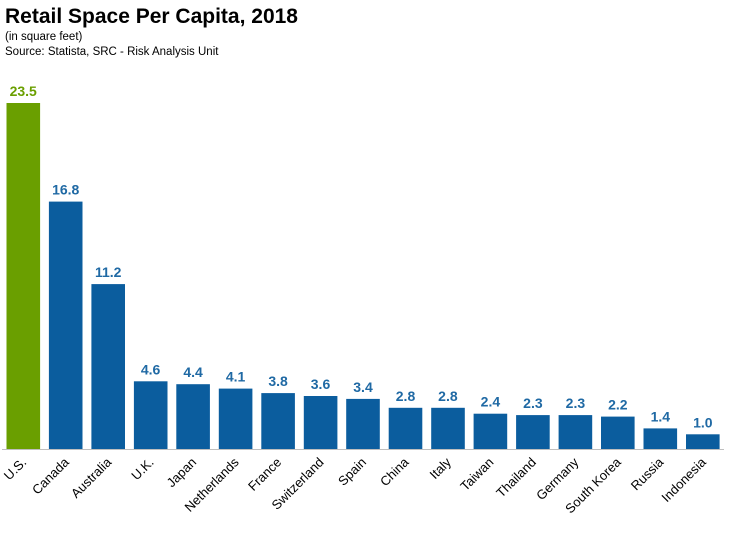 The image size is (735, 547). I want to click on chart-subtitle: (in square feet), so click(44, 37).